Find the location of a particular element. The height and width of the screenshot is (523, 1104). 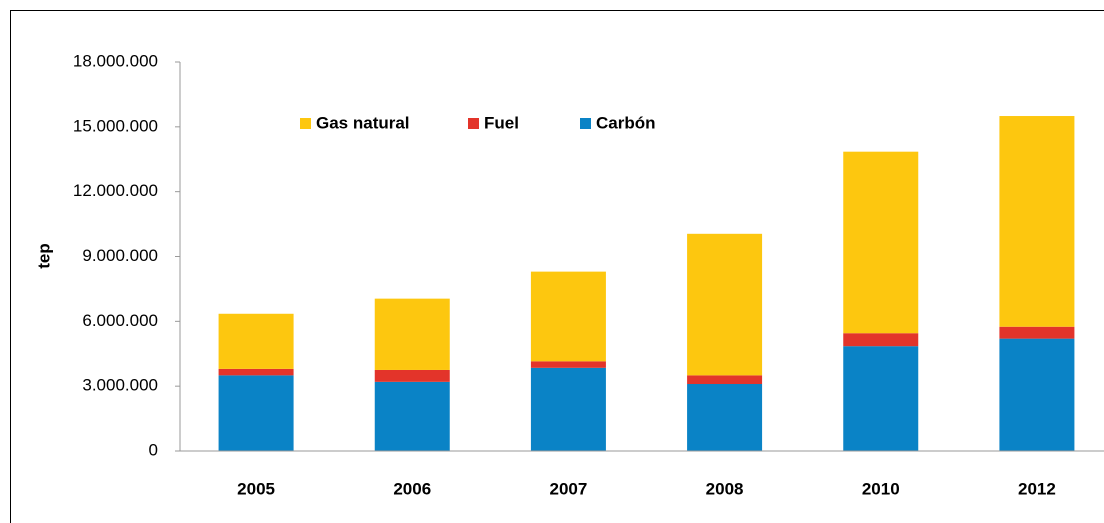

x-tick-label: 2005 is located at coordinates (256, 488).